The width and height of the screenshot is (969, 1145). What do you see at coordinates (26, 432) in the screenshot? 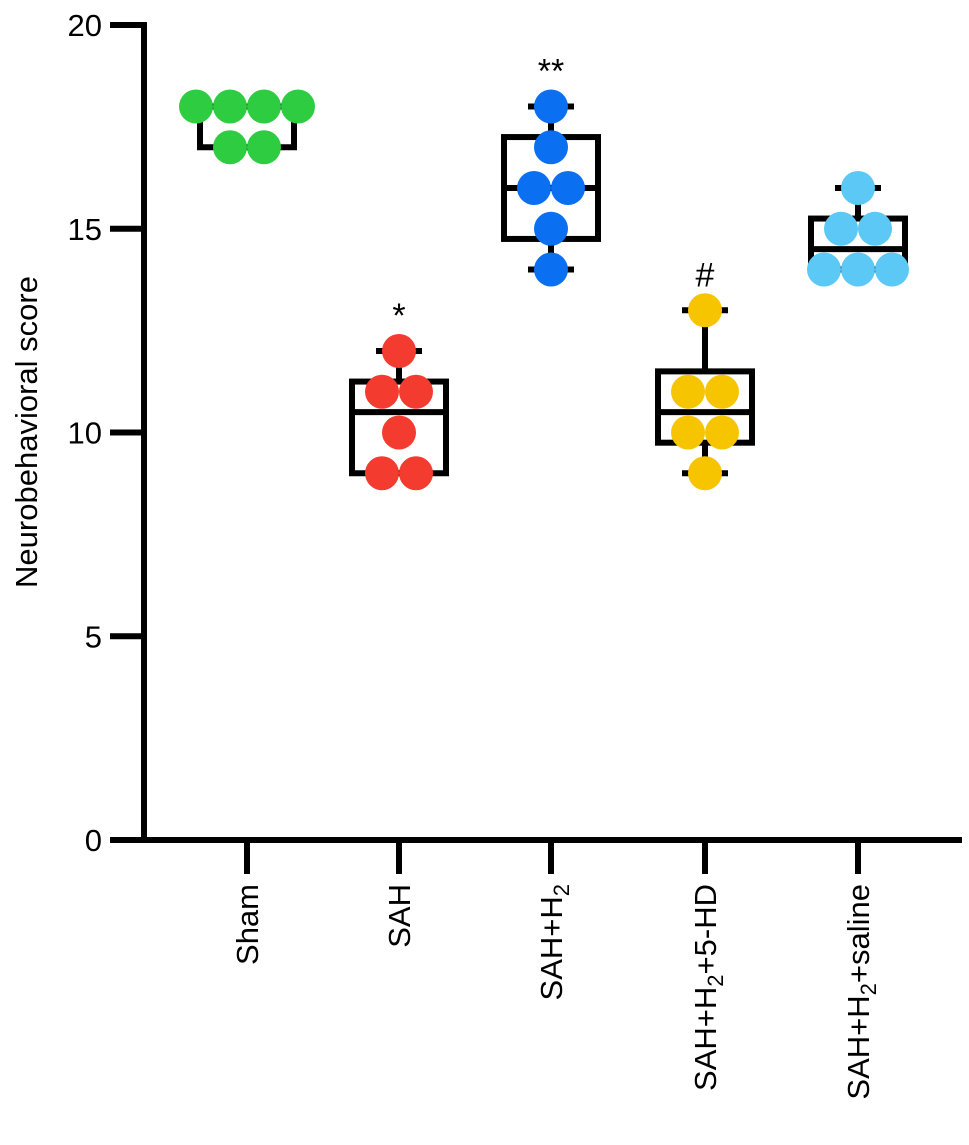
I see `y-axis-label: Neurobehavioral score` at bounding box center [26, 432].